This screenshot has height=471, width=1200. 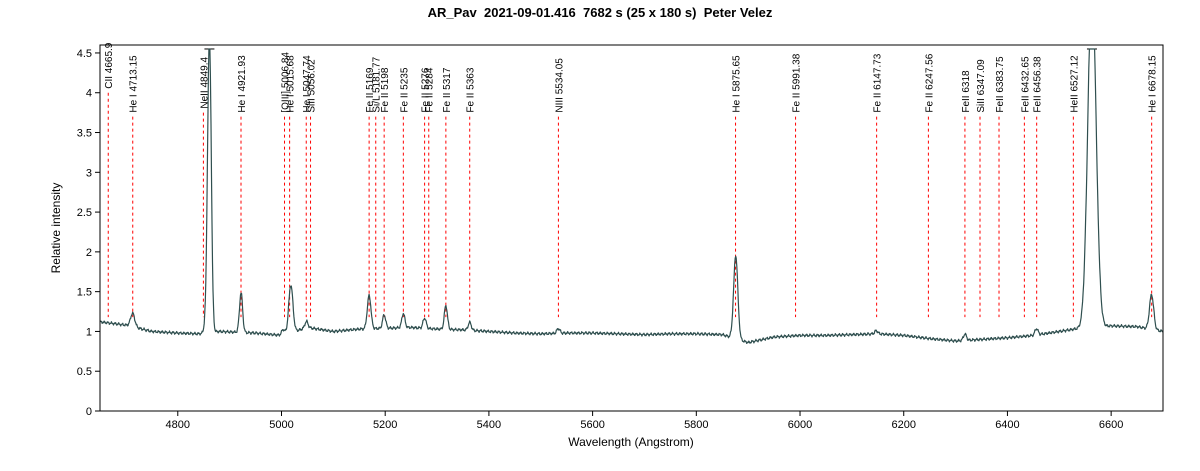 What do you see at coordinates (204, 83) in the screenshot?
I see `line-id-label: NeII 4849.4` at bounding box center [204, 83].